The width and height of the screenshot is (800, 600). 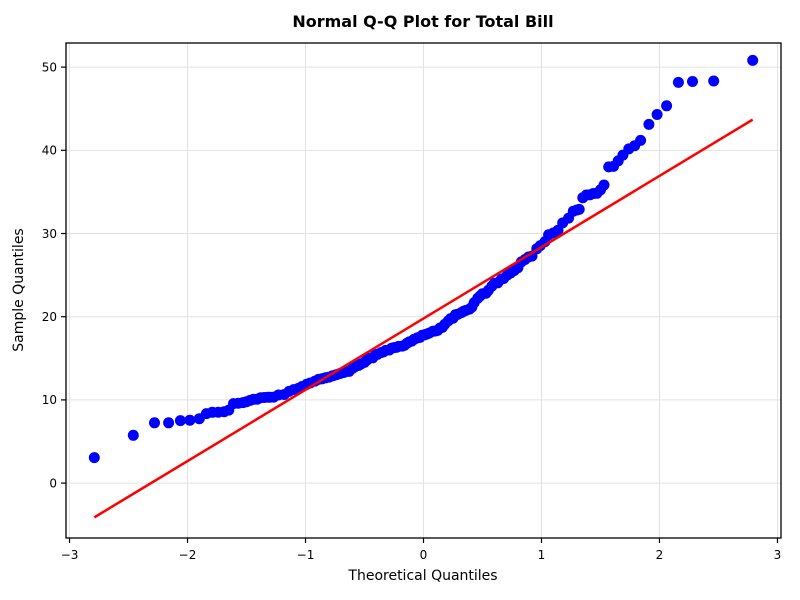 I want to click on y-tick-label: 0, so click(x=53, y=483).